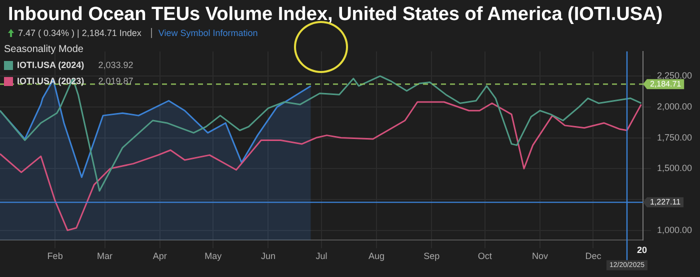 This screenshot has height=277, width=700. I want to click on text: 20, so click(641, 250).